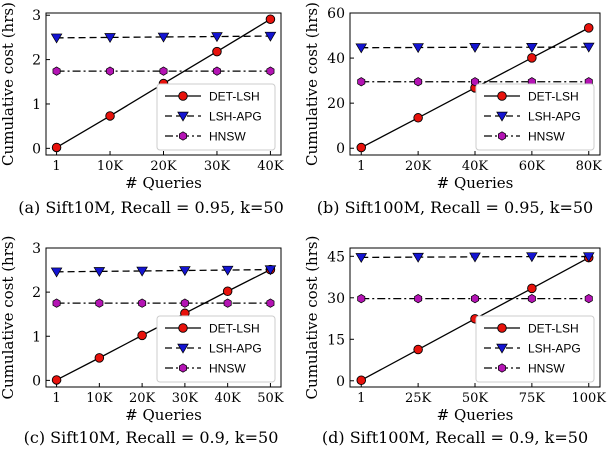  What do you see at coordinates (163, 166) in the screenshot?
I see `x-tick-label: 20K` at bounding box center [163, 166].